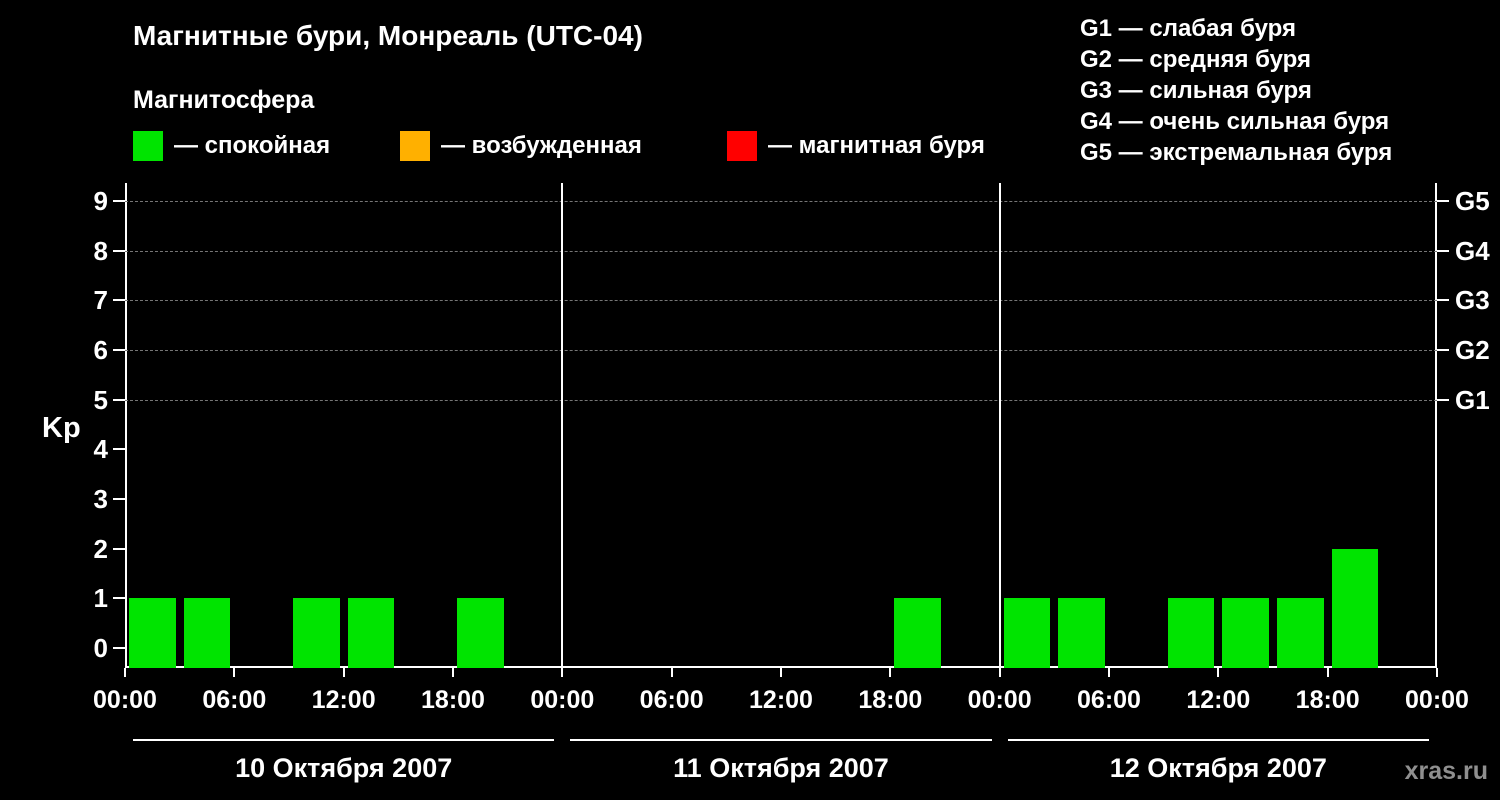 This screenshot has height=800, width=1500. Describe the element at coordinates (1472, 250) in the screenshot. I see `g-level-label: G4` at that location.